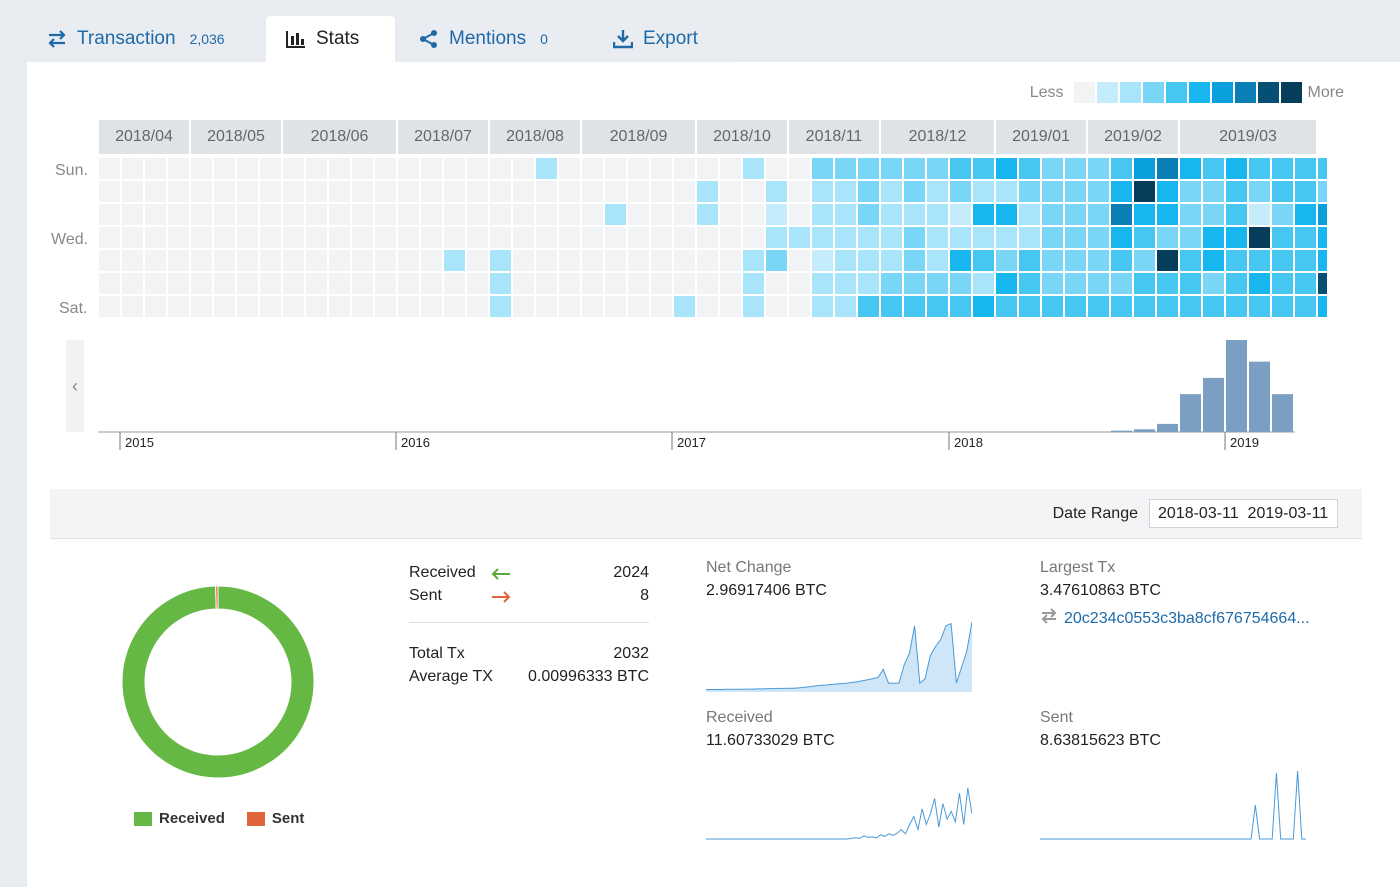  What do you see at coordinates (218, 682) in the screenshot?
I see `donut-slice-received` at bounding box center [218, 682].